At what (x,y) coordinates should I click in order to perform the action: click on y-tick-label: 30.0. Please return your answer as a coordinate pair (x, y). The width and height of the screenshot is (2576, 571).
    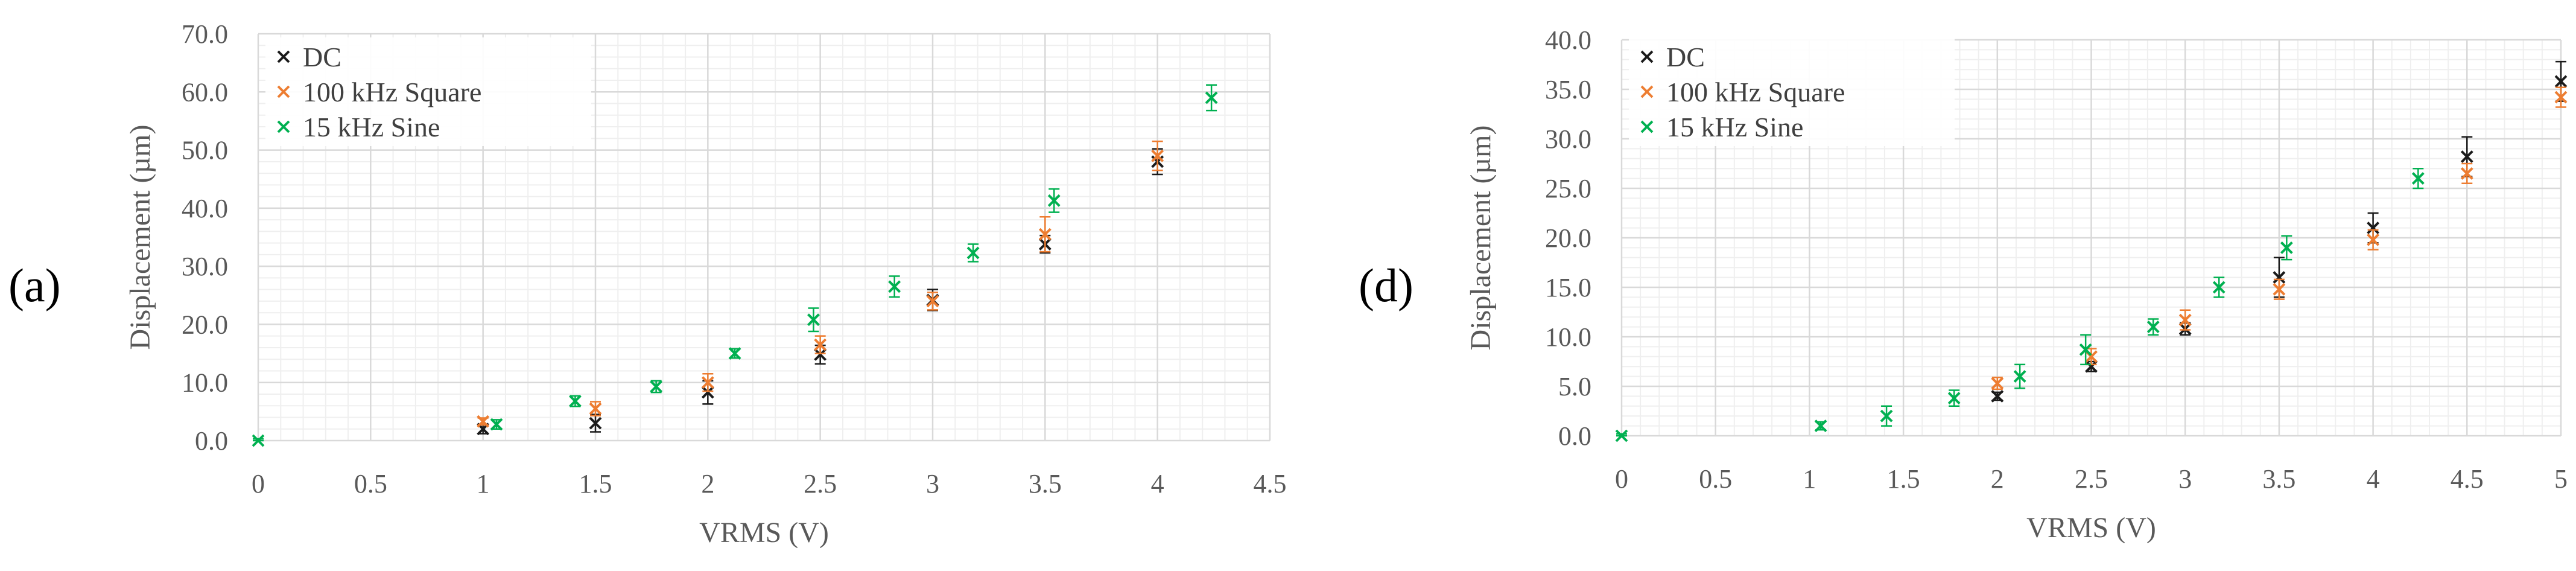
    Looking at the image, I should click on (1568, 139).